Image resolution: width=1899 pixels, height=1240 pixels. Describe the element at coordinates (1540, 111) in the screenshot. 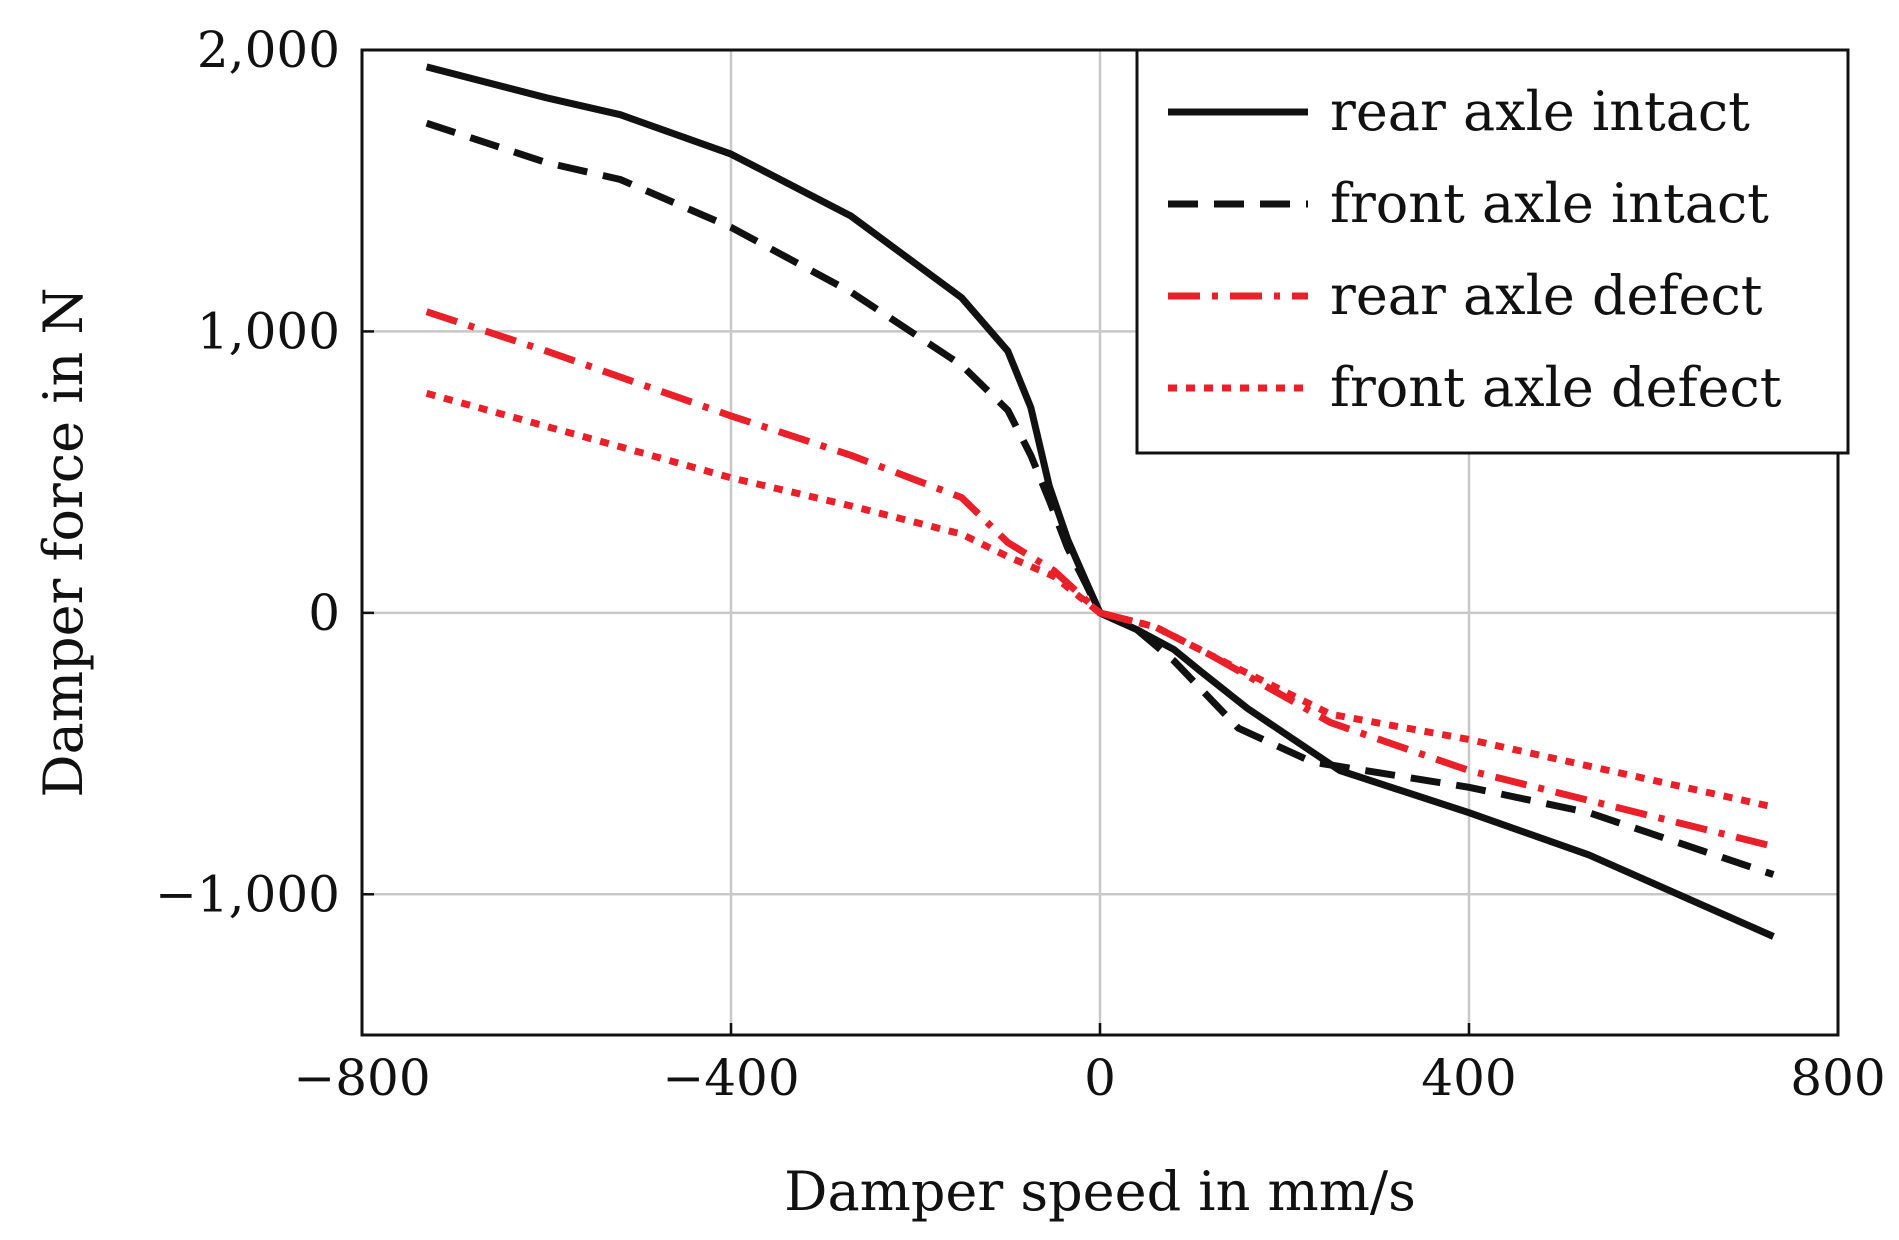

I see `legend-label: rear axle intact` at that location.